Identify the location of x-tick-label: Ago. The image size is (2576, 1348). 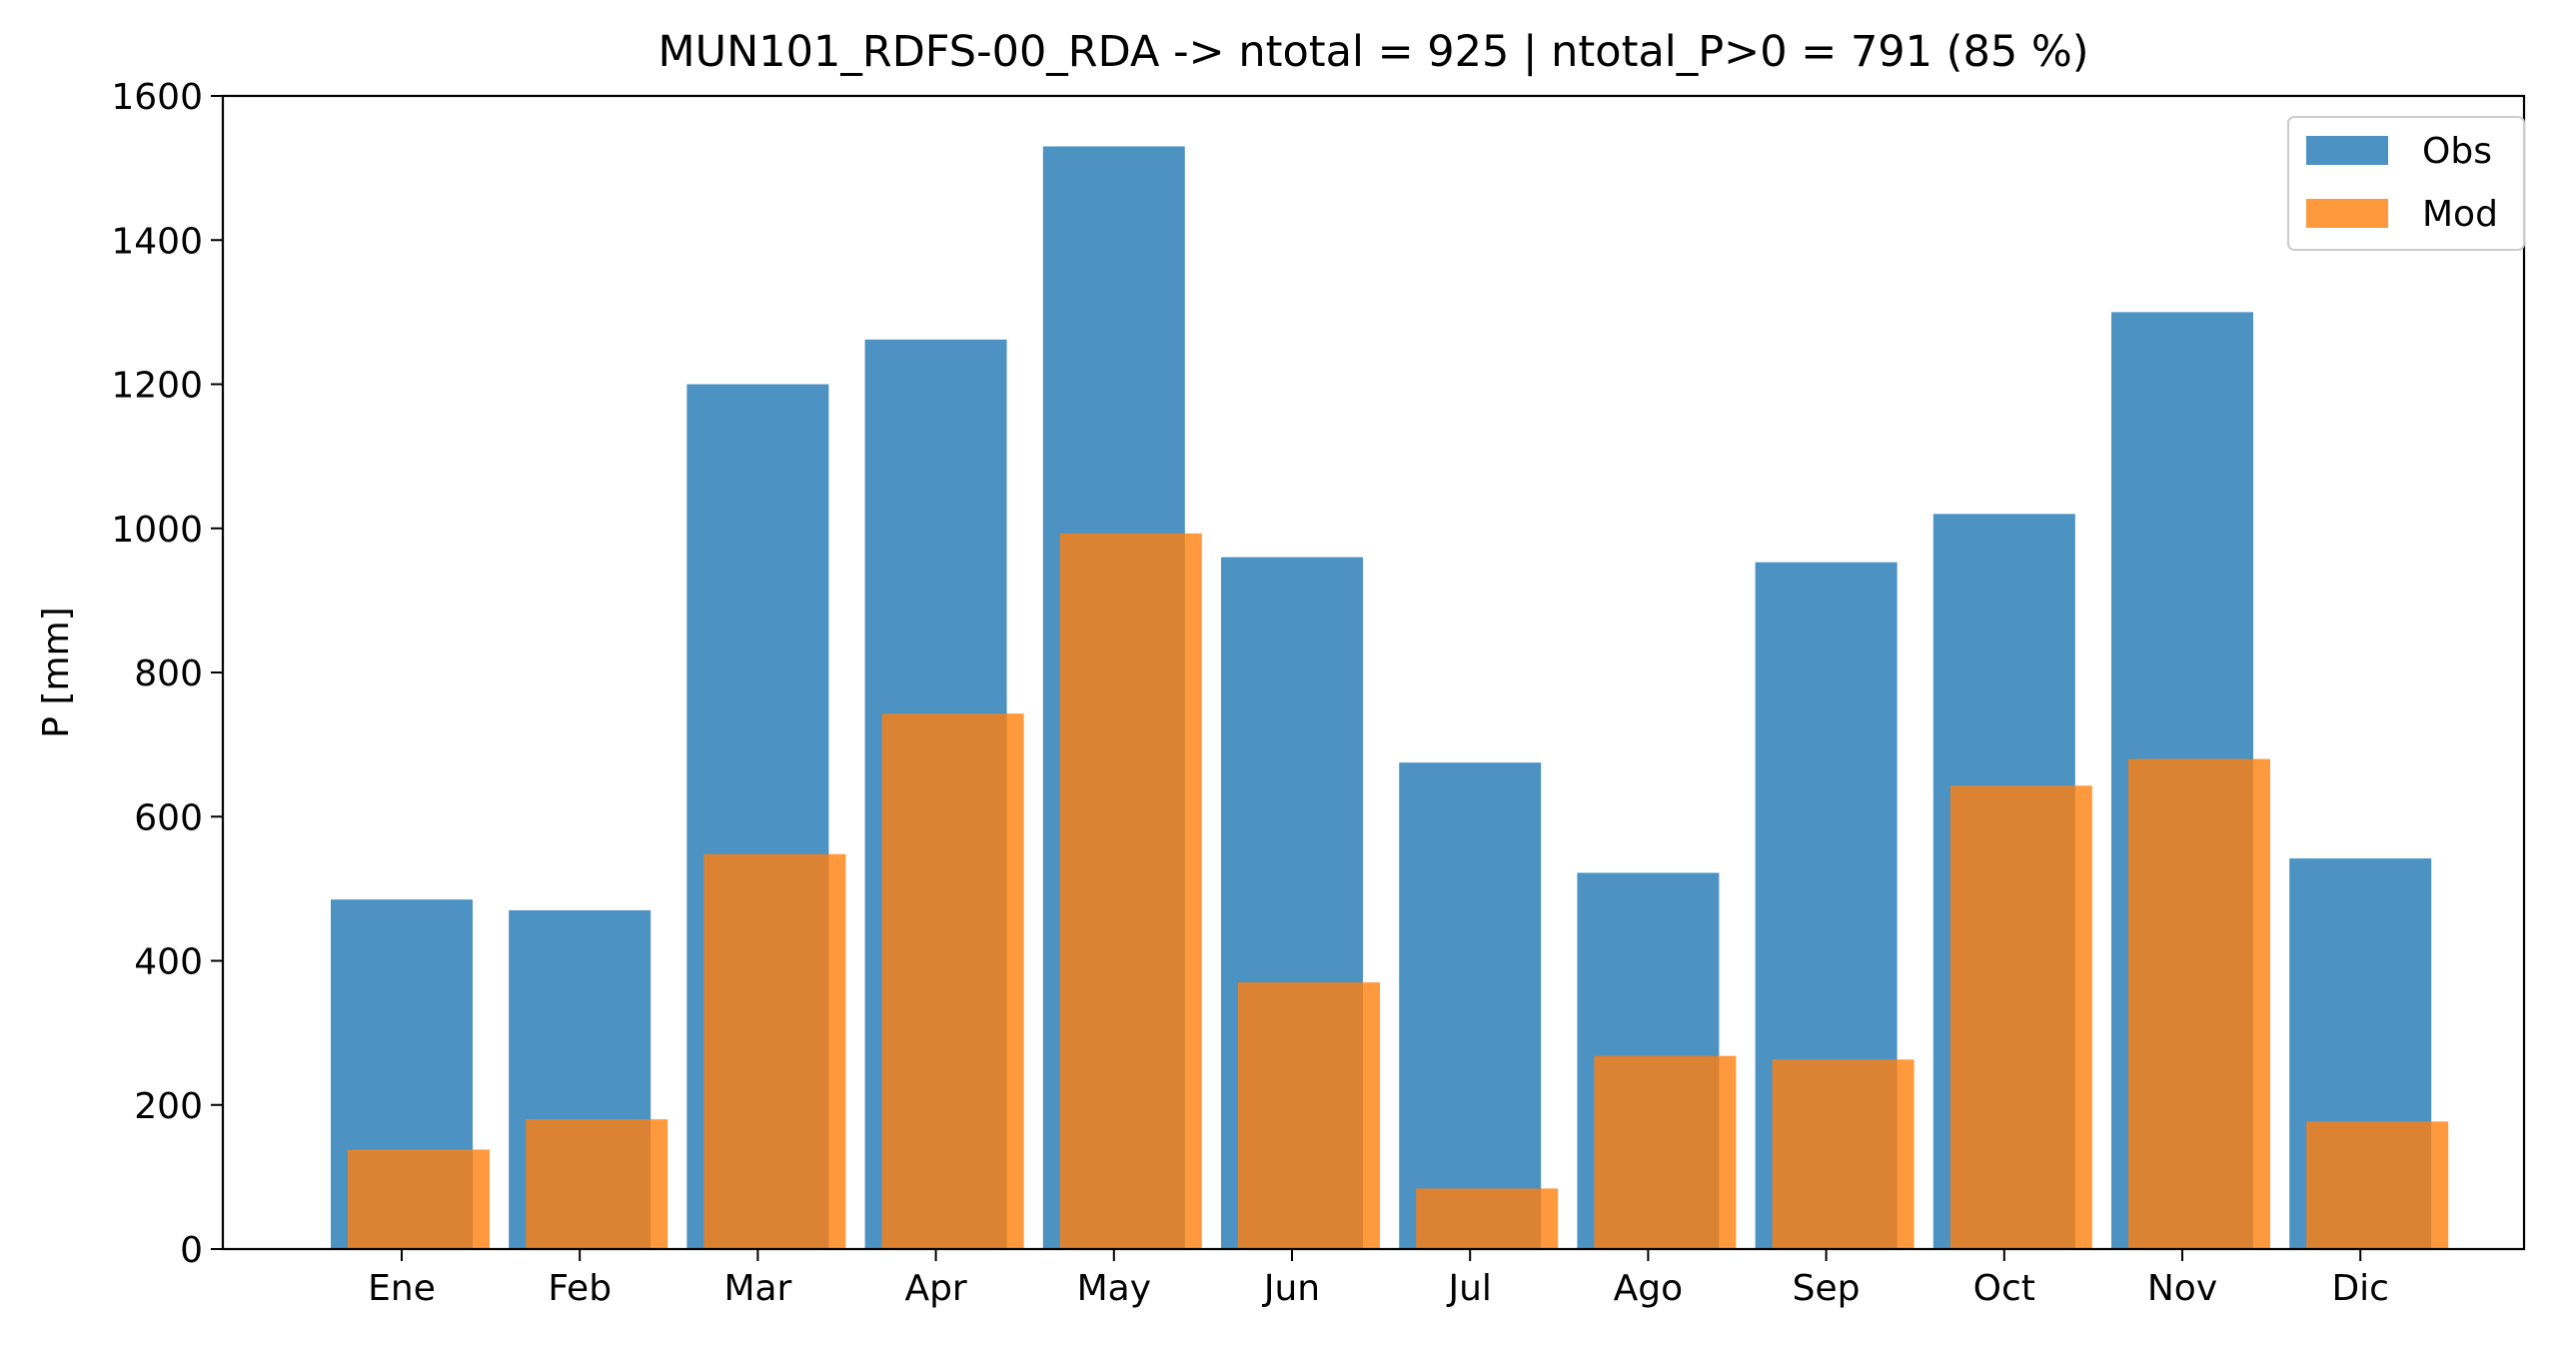
(1649, 1288).